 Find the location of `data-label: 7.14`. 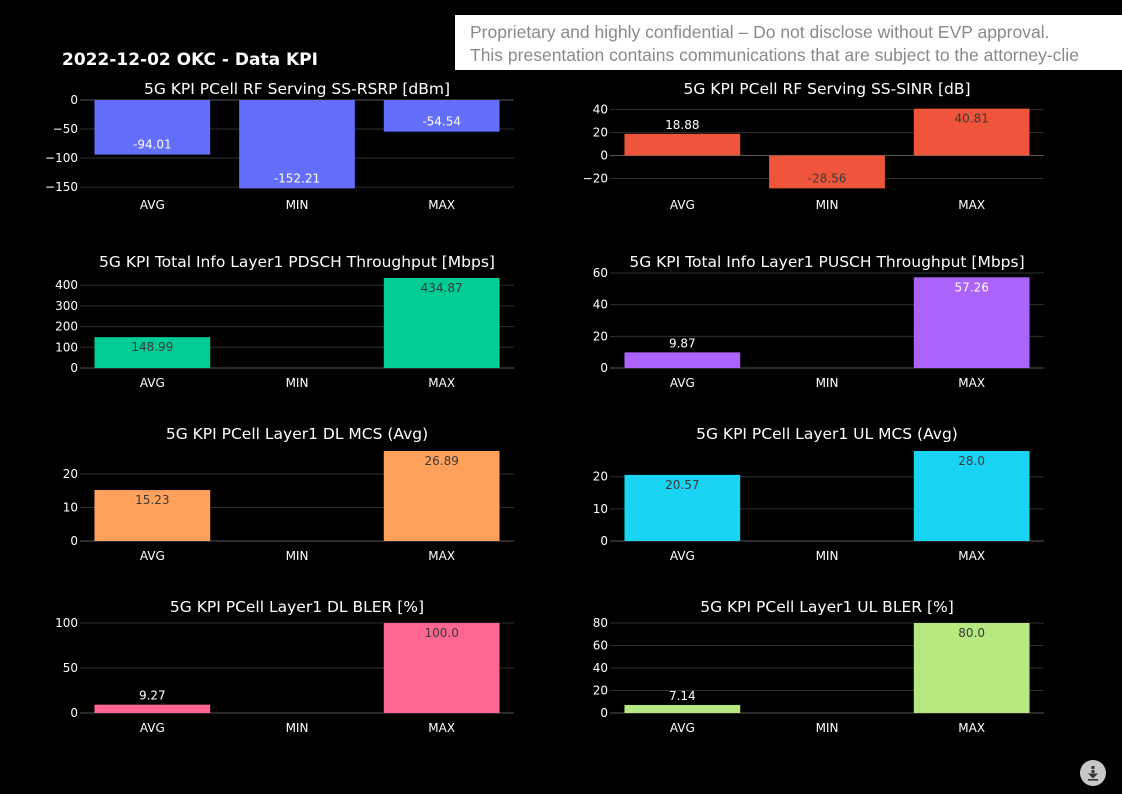

data-label: 7.14 is located at coordinates (682, 696).